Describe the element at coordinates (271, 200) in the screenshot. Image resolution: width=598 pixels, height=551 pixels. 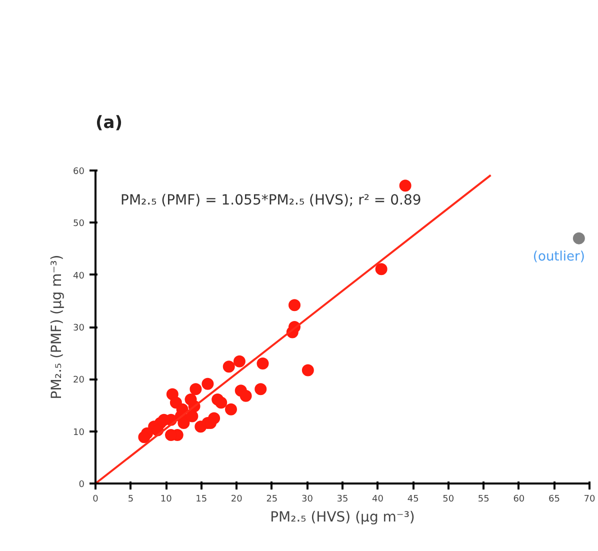
I see `annotation: PM₂.₅ (PMF) = 1.055*PM₂.₅ (HVS); r² = 0.89` at that location.